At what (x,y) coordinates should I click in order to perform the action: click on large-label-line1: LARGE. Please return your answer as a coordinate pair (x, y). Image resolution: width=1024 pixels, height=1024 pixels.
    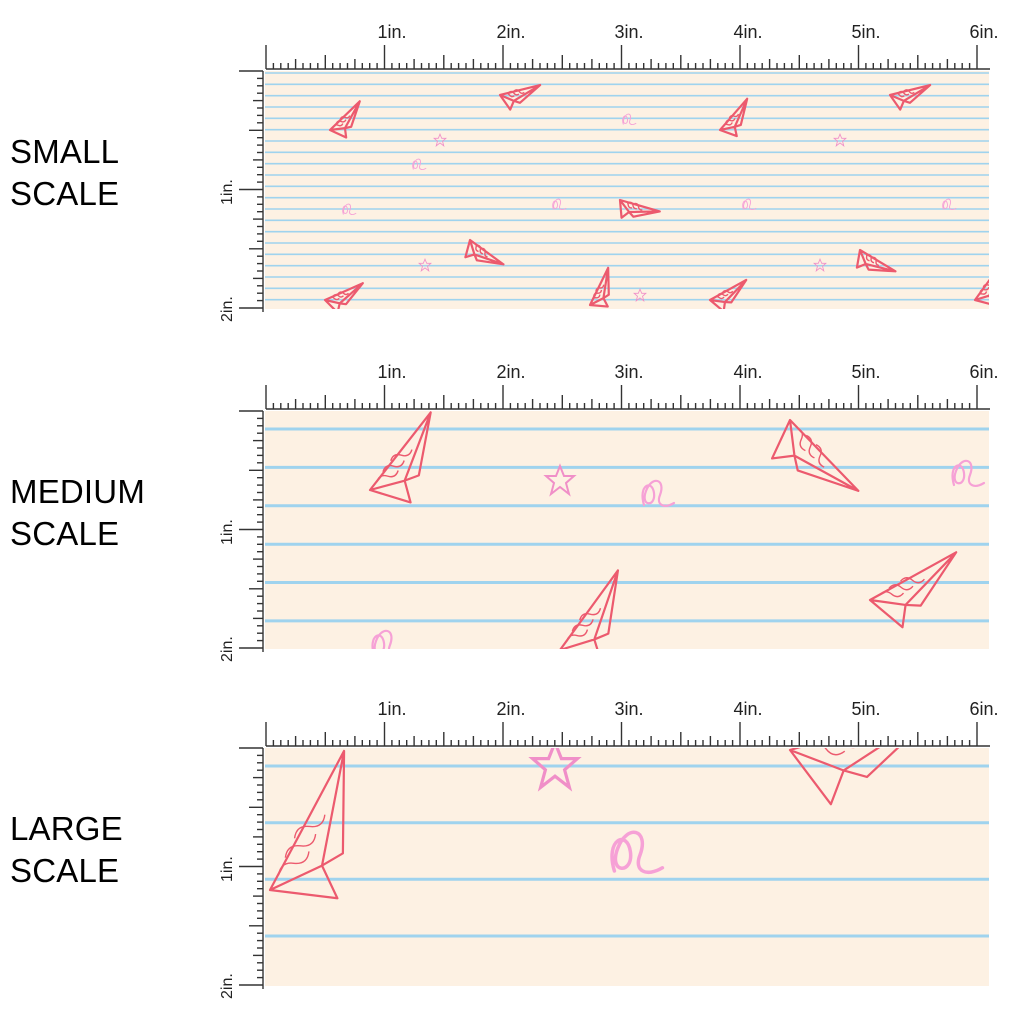
    Looking at the image, I should click on (66, 828).